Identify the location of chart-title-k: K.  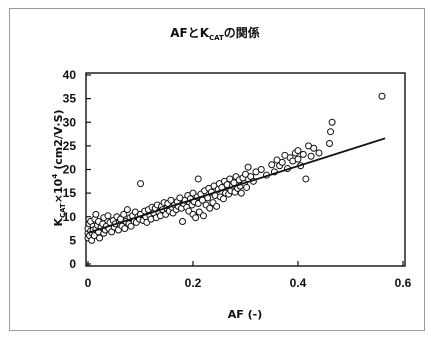
(205, 33).